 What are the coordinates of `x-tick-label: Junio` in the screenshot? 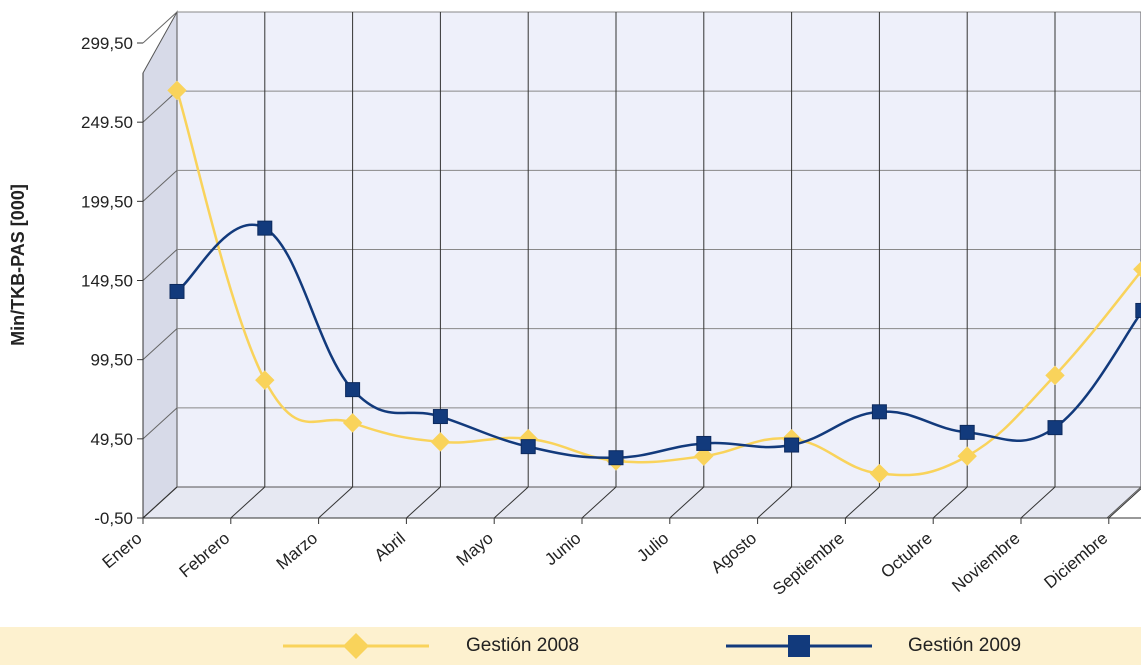 It's located at (562, 549).